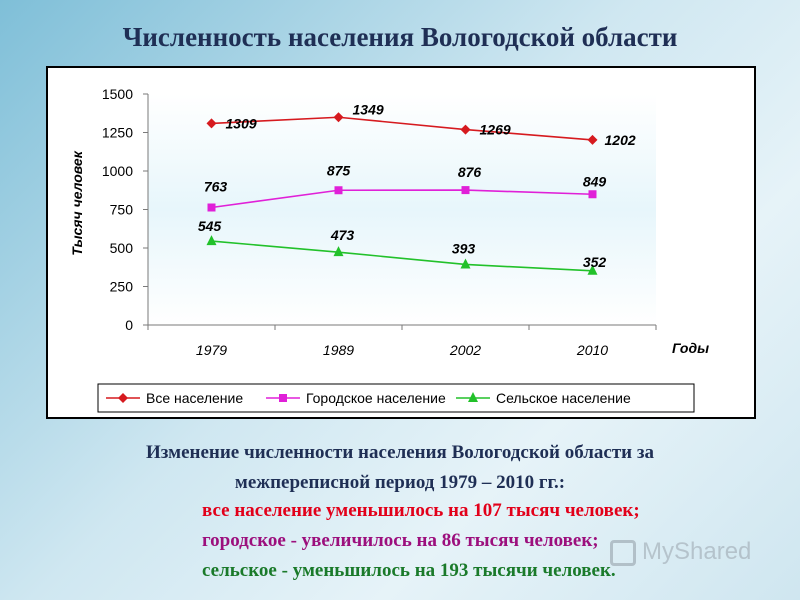 The height and width of the screenshot is (600, 800). What do you see at coordinates (465, 350) in the screenshot?
I see `x-tick-label: 2002` at bounding box center [465, 350].